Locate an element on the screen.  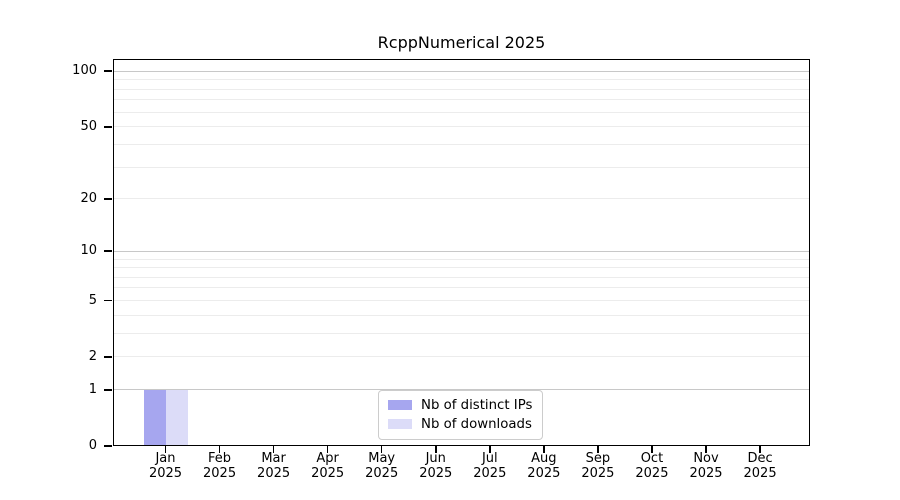
y-tick-label: 5 is located at coordinates (92, 300).